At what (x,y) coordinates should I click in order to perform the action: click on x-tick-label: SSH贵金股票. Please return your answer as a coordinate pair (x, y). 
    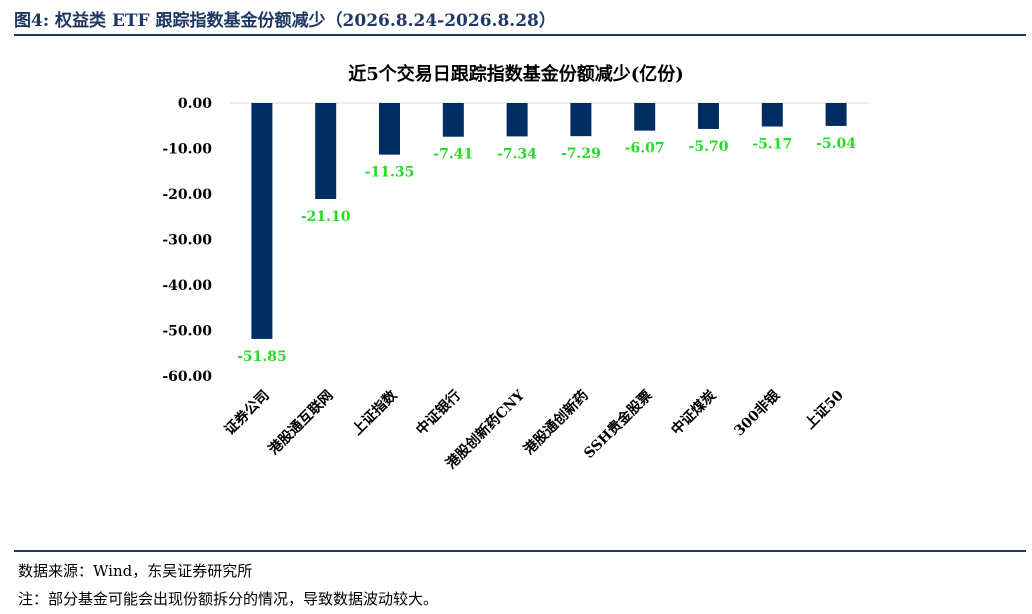
    Looking at the image, I should click on (617, 424).